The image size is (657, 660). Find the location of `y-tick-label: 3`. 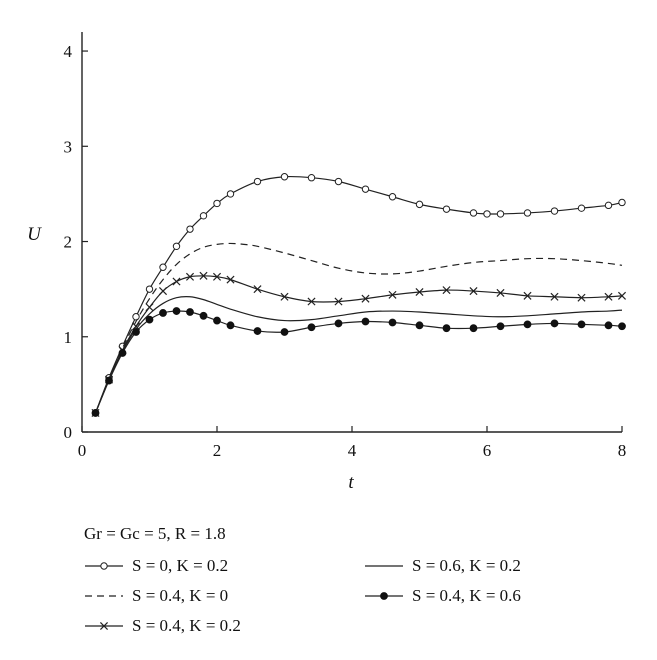

y-tick-label: 3 is located at coordinates (68, 146).